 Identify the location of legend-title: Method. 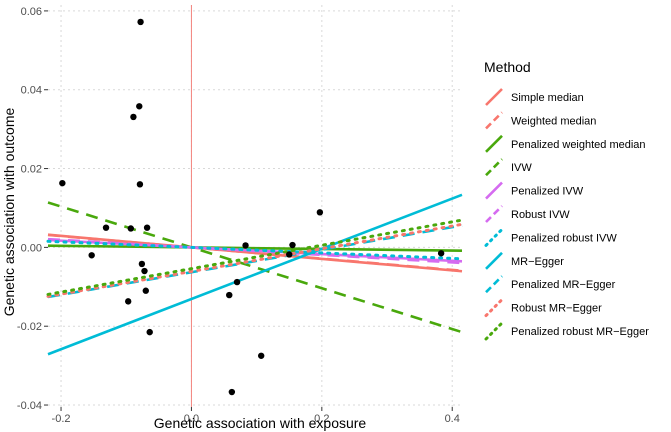
(507, 67).